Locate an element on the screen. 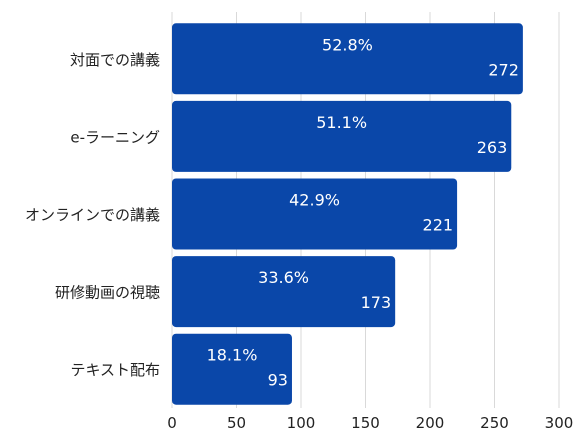 The height and width of the screenshot is (448, 586). bar-percent-label: 33.6% is located at coordinates (283, 277).